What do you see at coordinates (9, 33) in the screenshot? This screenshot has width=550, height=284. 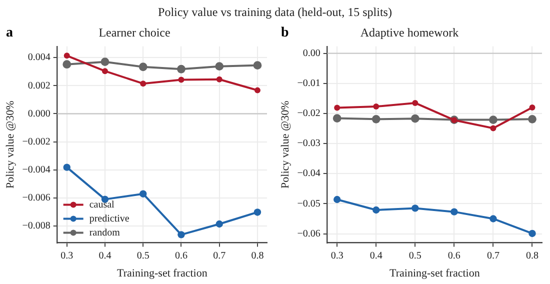 I see `text: a` at bounding box center [9, 33].